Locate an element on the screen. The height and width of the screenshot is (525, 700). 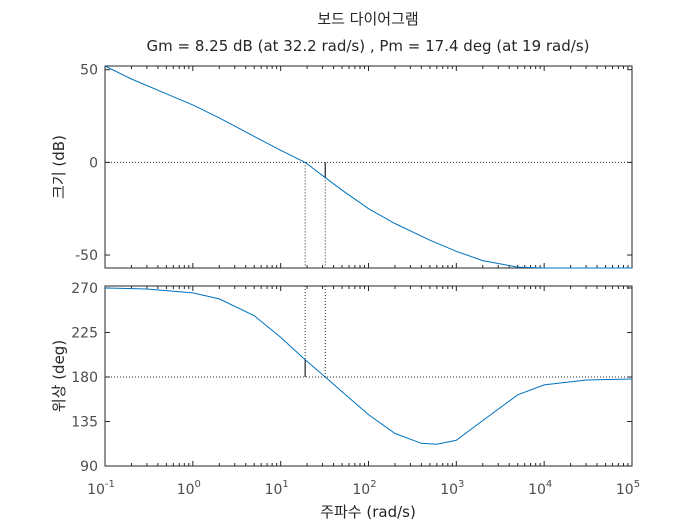
x-tick-label: 10² is located at coordinates (364, 488).